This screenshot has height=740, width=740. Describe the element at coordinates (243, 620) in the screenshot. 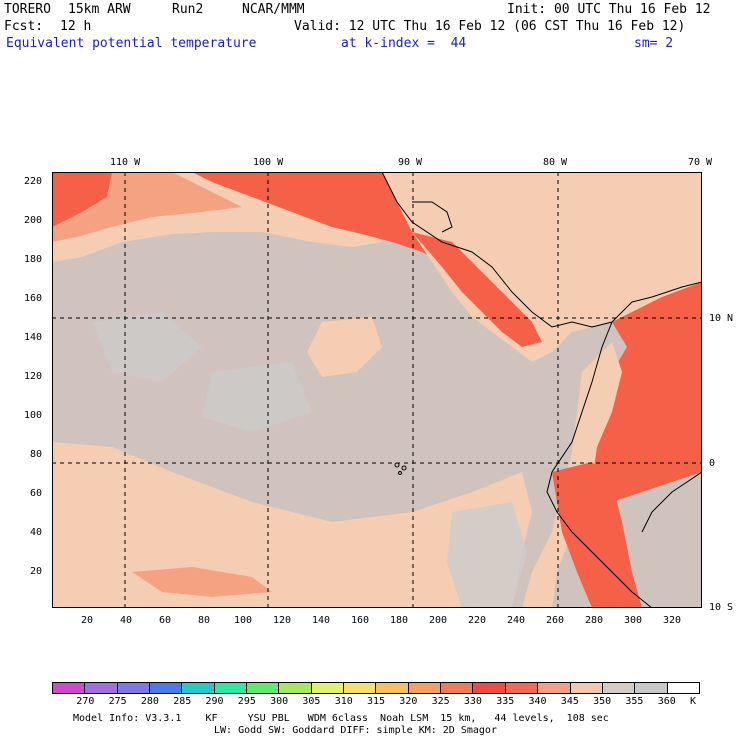

I see `x-tick-100: 100` at that location.